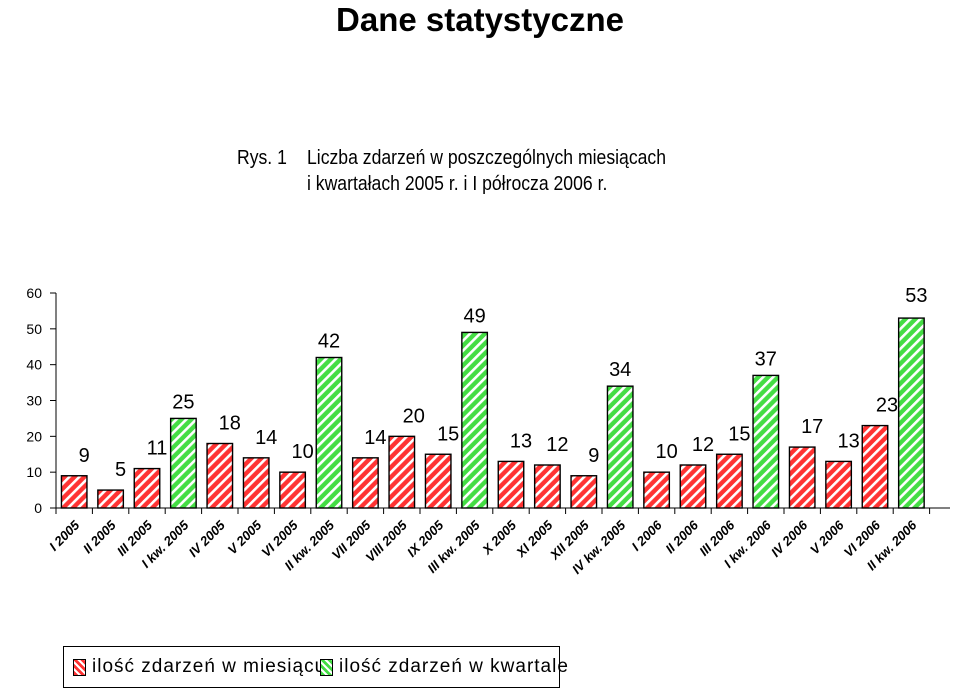 The height and width of the screenshot is (699, 960). Describe the element at coordinates (99, 536) in the screenshot. I see `x-tick-label: II 2005` at that location.